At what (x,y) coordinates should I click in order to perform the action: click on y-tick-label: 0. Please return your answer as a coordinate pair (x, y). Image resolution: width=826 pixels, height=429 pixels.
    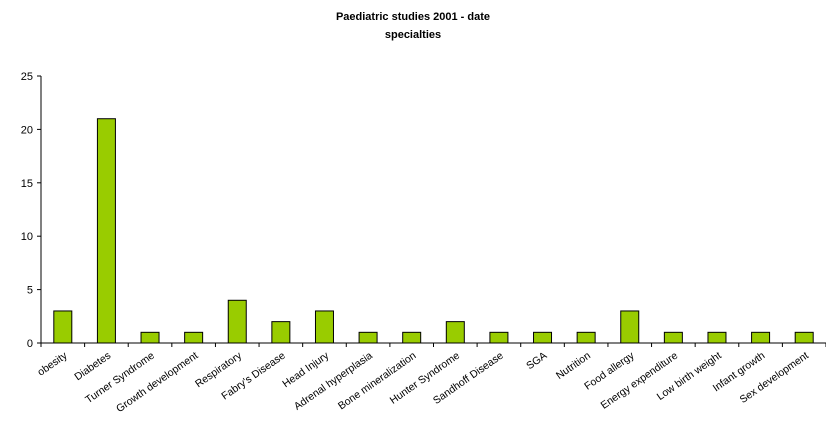
    Looking at the image, I should click on (30, 344).